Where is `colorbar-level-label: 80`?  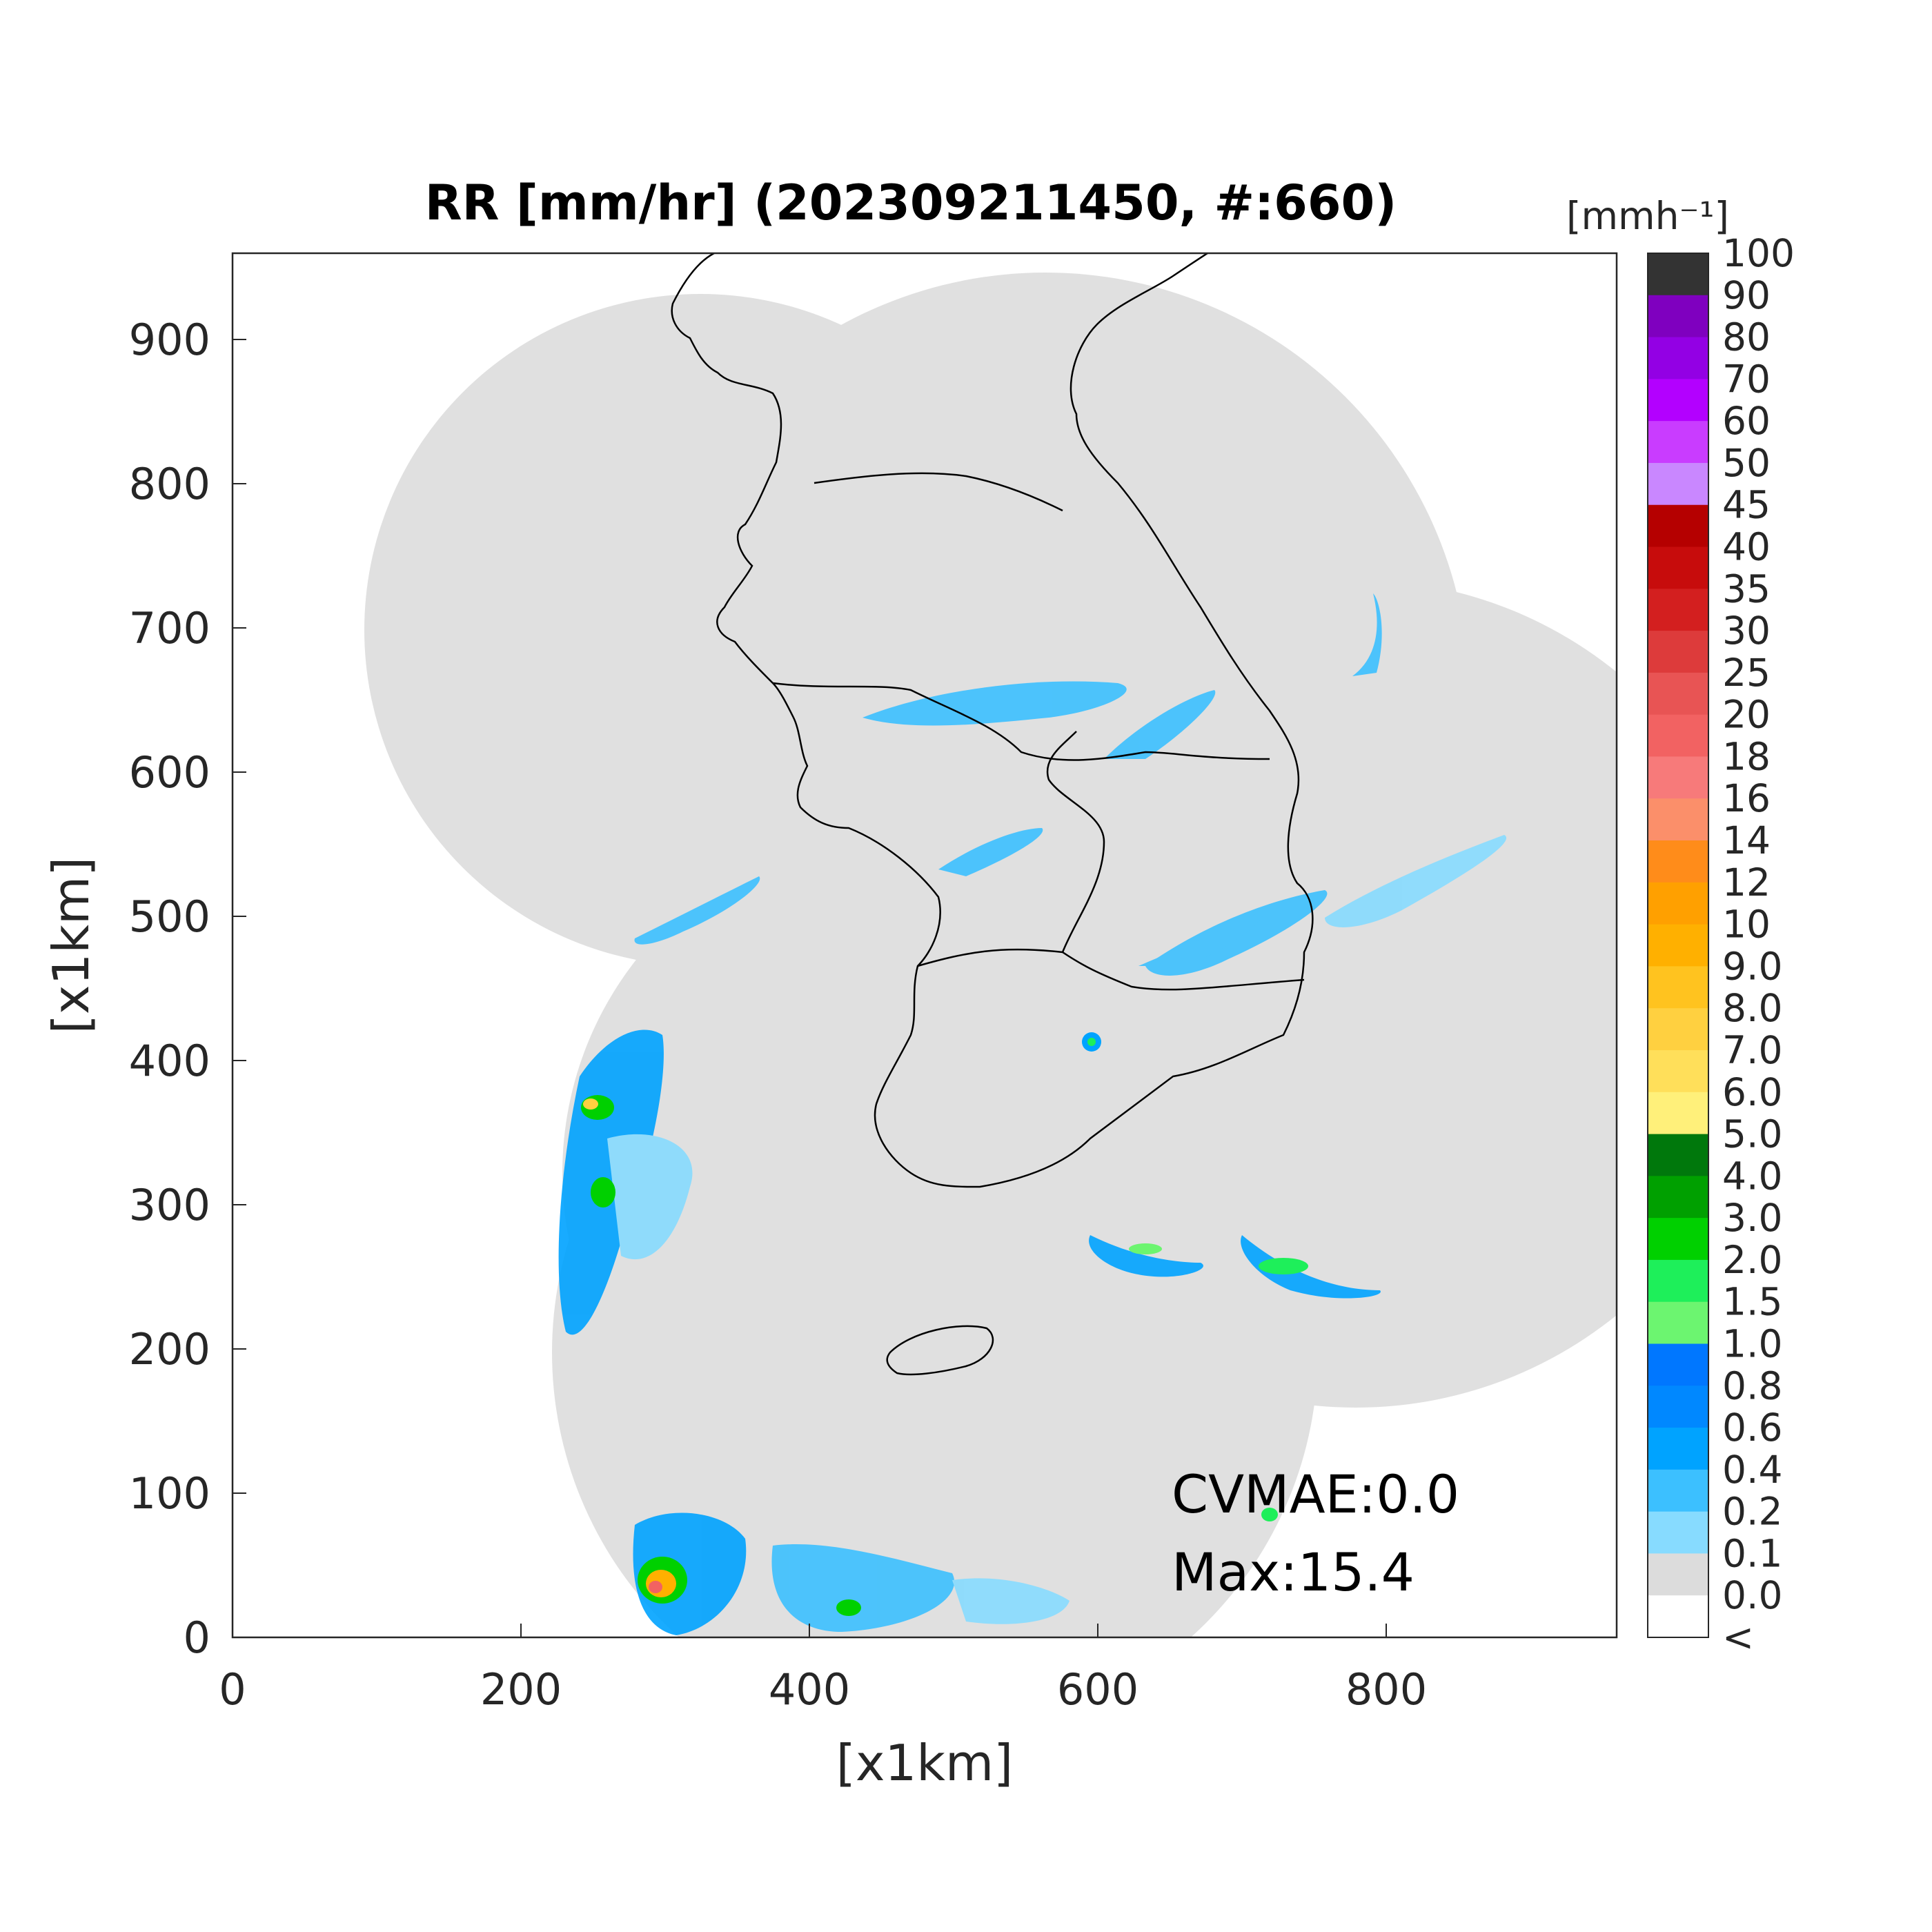
colorbar-level-label: 80 is located at coordinates (1746, 337).